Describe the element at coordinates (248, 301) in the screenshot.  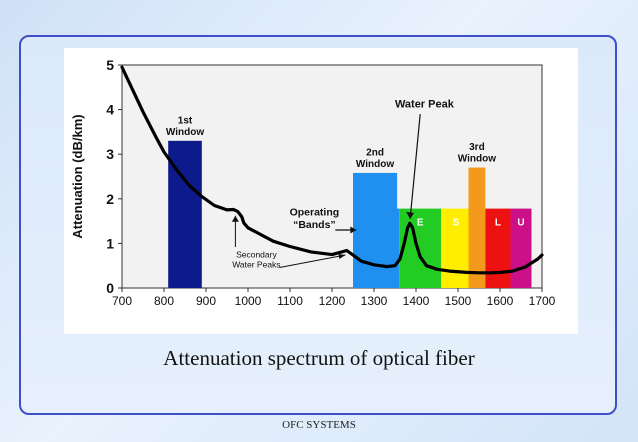
I see `x-tick-label: 1000` at that location.